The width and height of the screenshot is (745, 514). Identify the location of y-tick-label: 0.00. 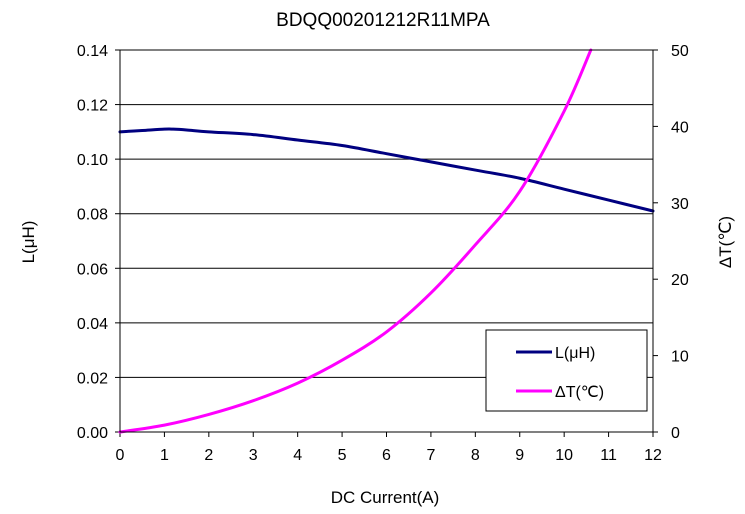
(92, 433).